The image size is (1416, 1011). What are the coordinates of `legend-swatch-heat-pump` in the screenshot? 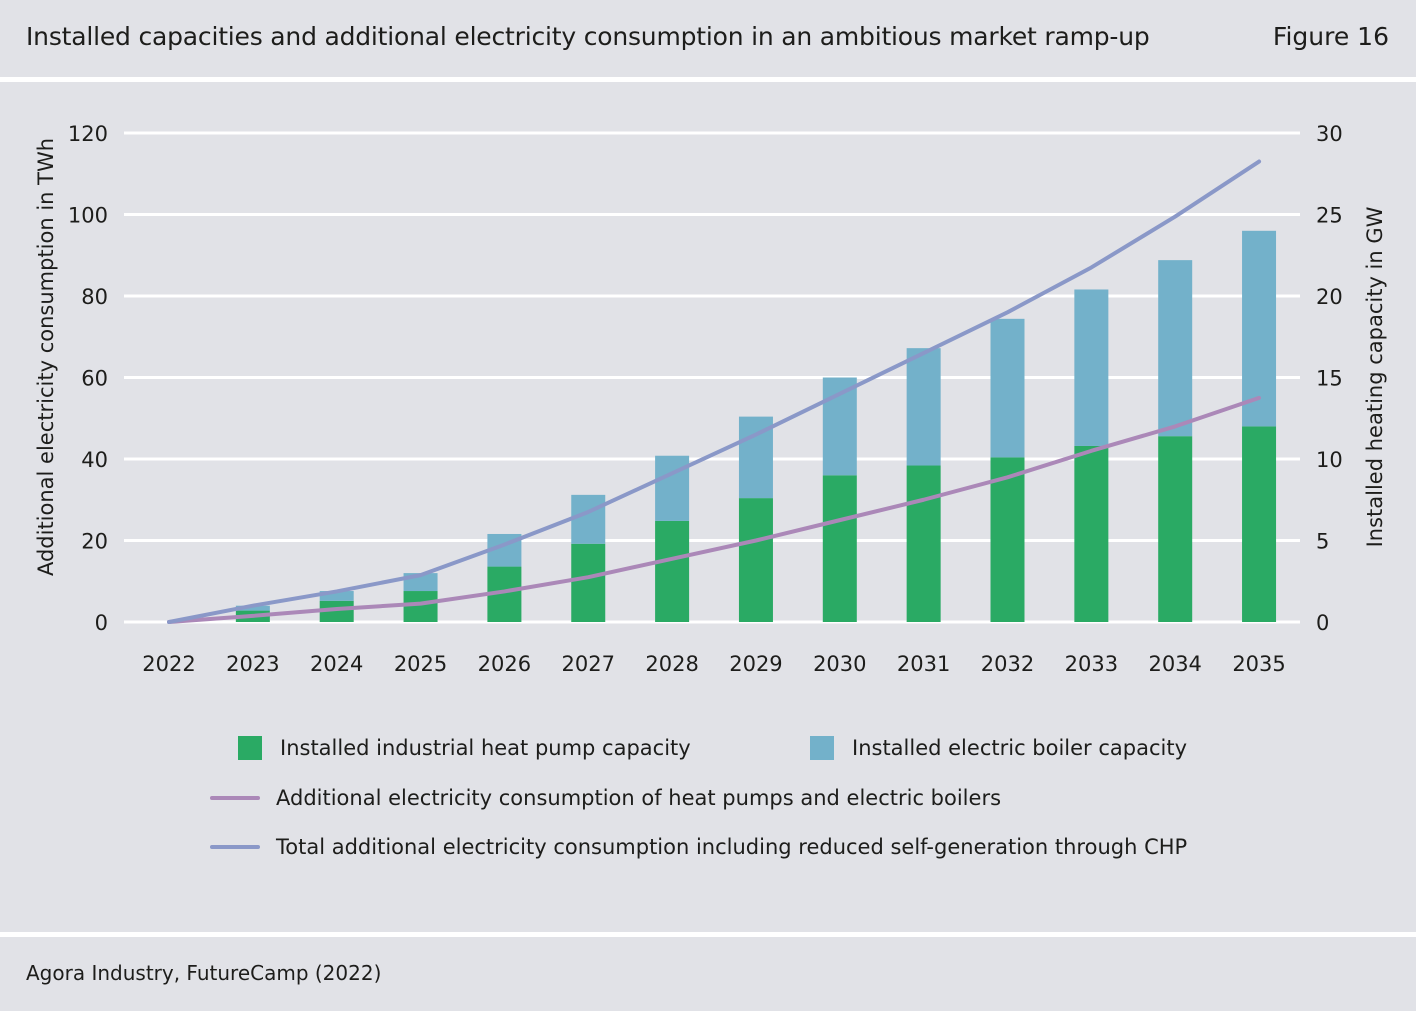 It's located at (250, 748).